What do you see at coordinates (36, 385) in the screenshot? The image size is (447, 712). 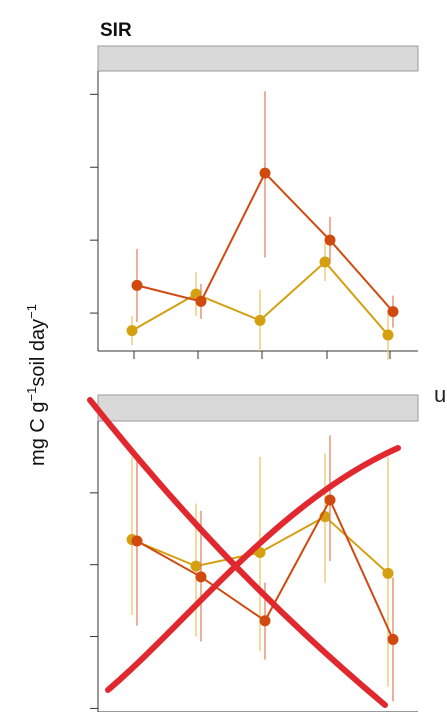 I see `y-axis-title: mg C g−1soil day−1` at bounding box center [36, 385].